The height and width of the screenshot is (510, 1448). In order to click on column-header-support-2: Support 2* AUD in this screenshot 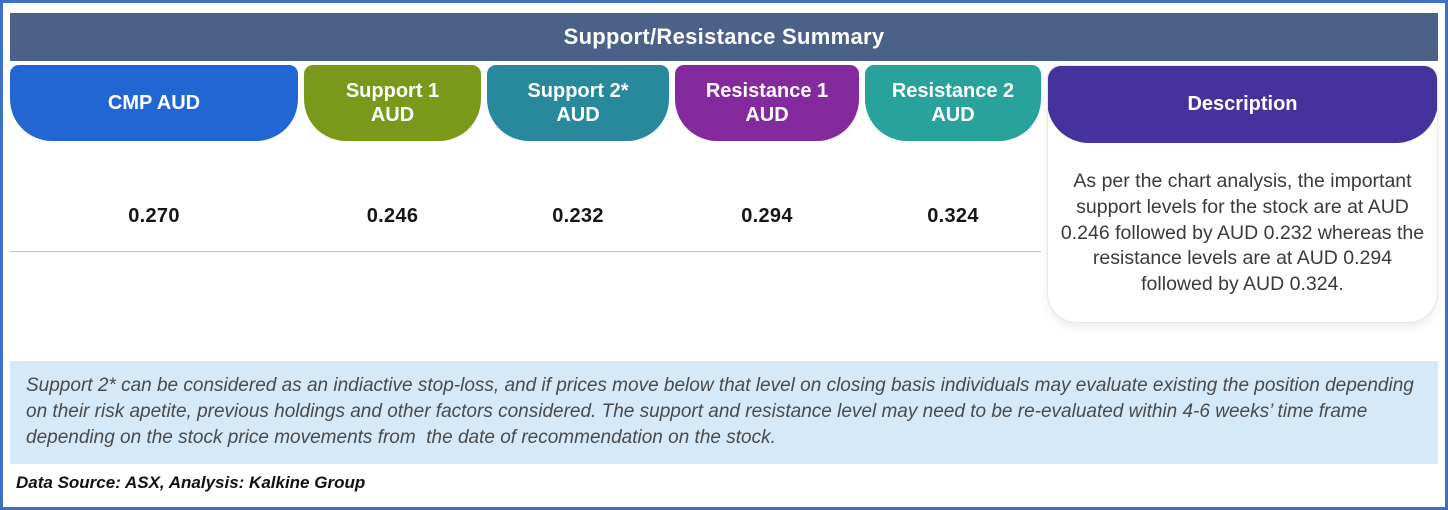, I will do `click(578, 103)`.